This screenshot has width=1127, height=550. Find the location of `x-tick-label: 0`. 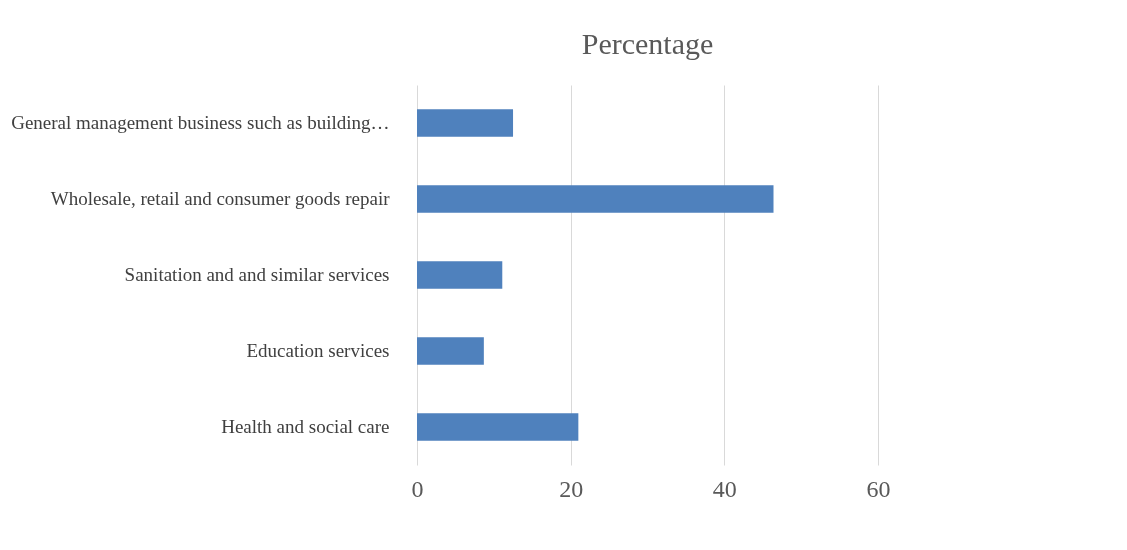

x-tick-label: 0 is located at coordinates (417, 488).